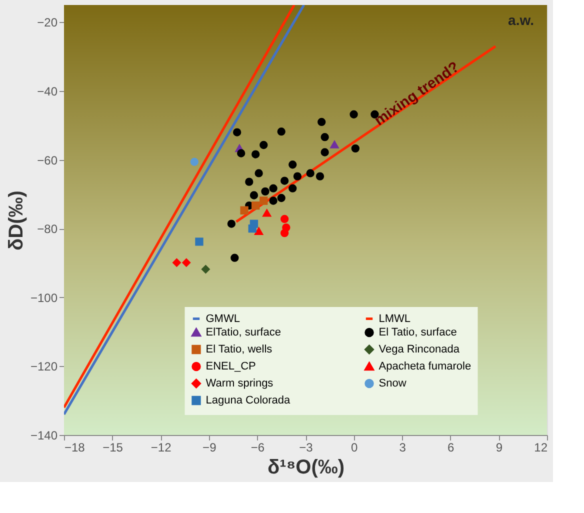  What do you see at coordinates (16, 220) in the screenshot?
I see `y-axis-title: δD(‰)` at bounding box center [16, 220].